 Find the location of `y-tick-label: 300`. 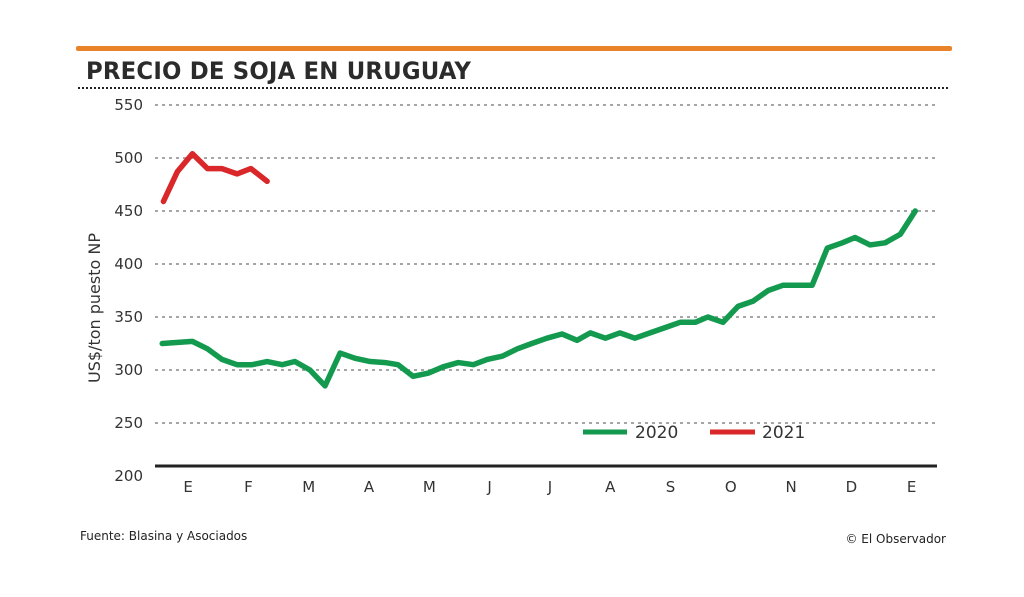

y-tick-label: 300 is located at coordinates (128, 370).